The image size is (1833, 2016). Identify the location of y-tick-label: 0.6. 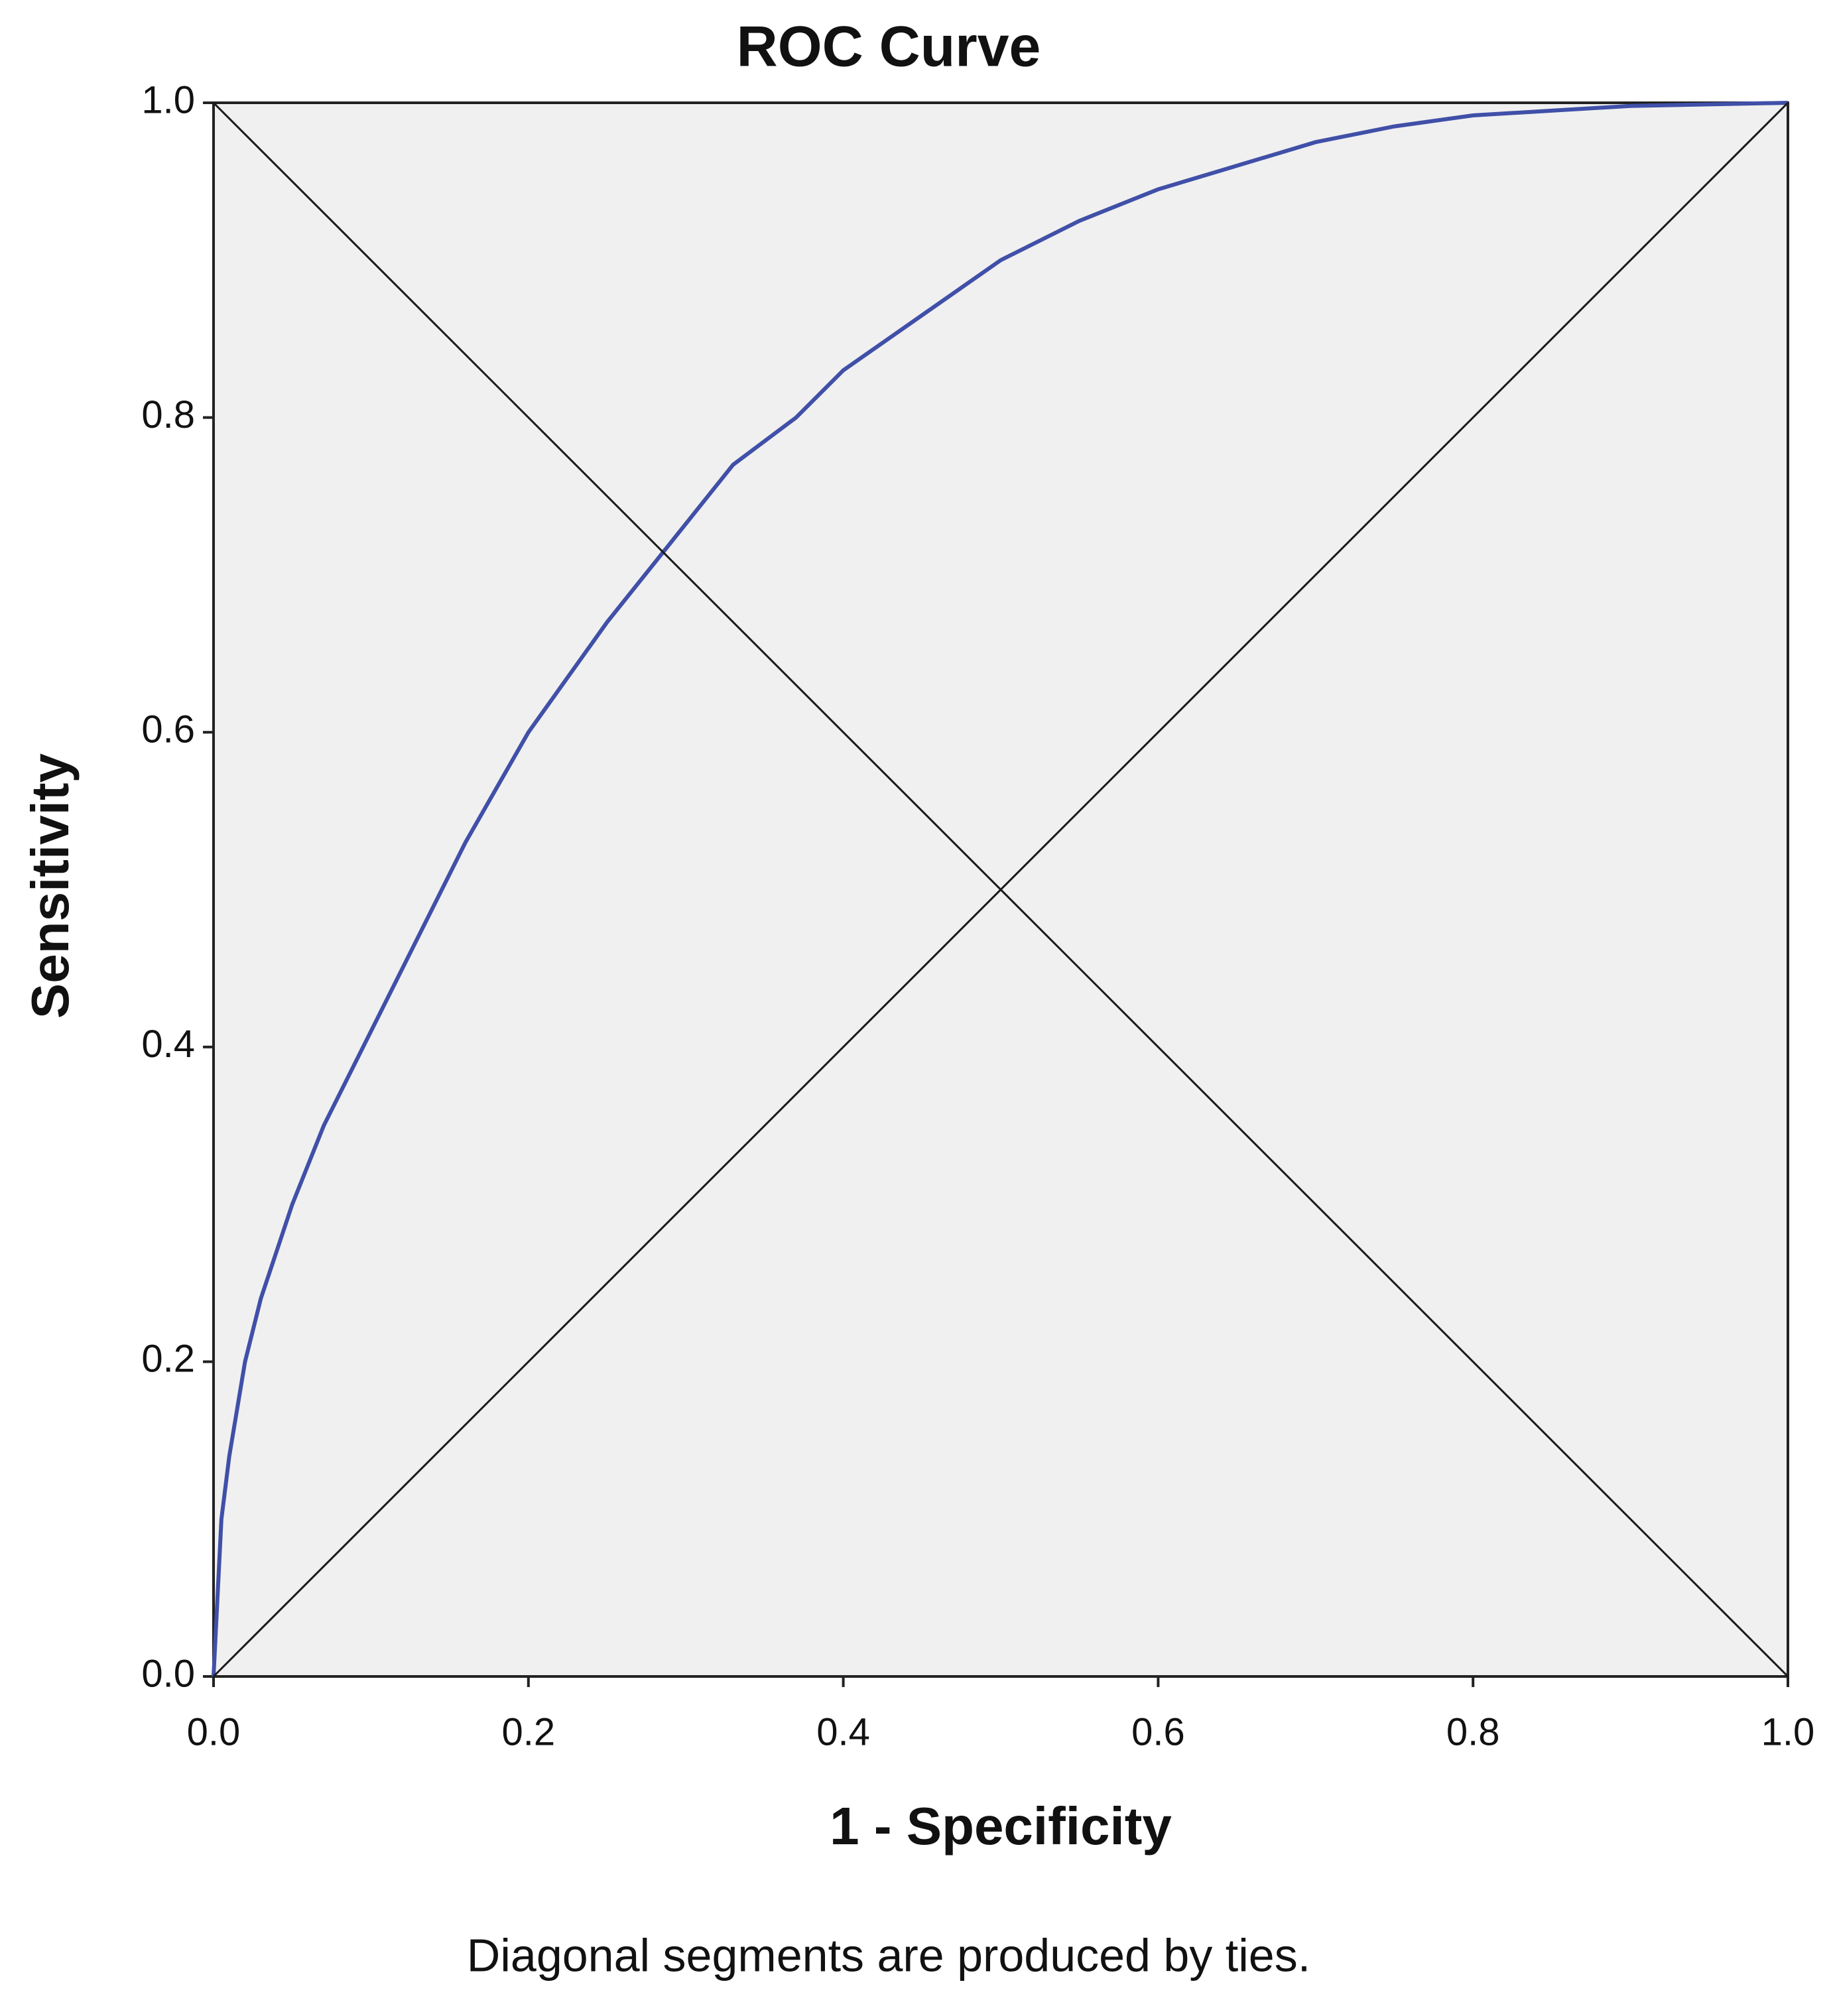
(168, 729).